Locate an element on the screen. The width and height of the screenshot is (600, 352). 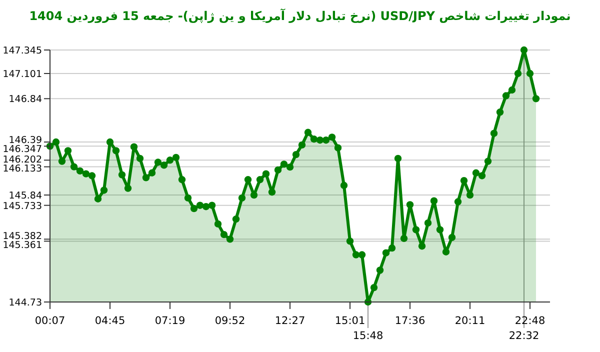
x-tick-label: 12:27 is located at coordinates (290, 321).